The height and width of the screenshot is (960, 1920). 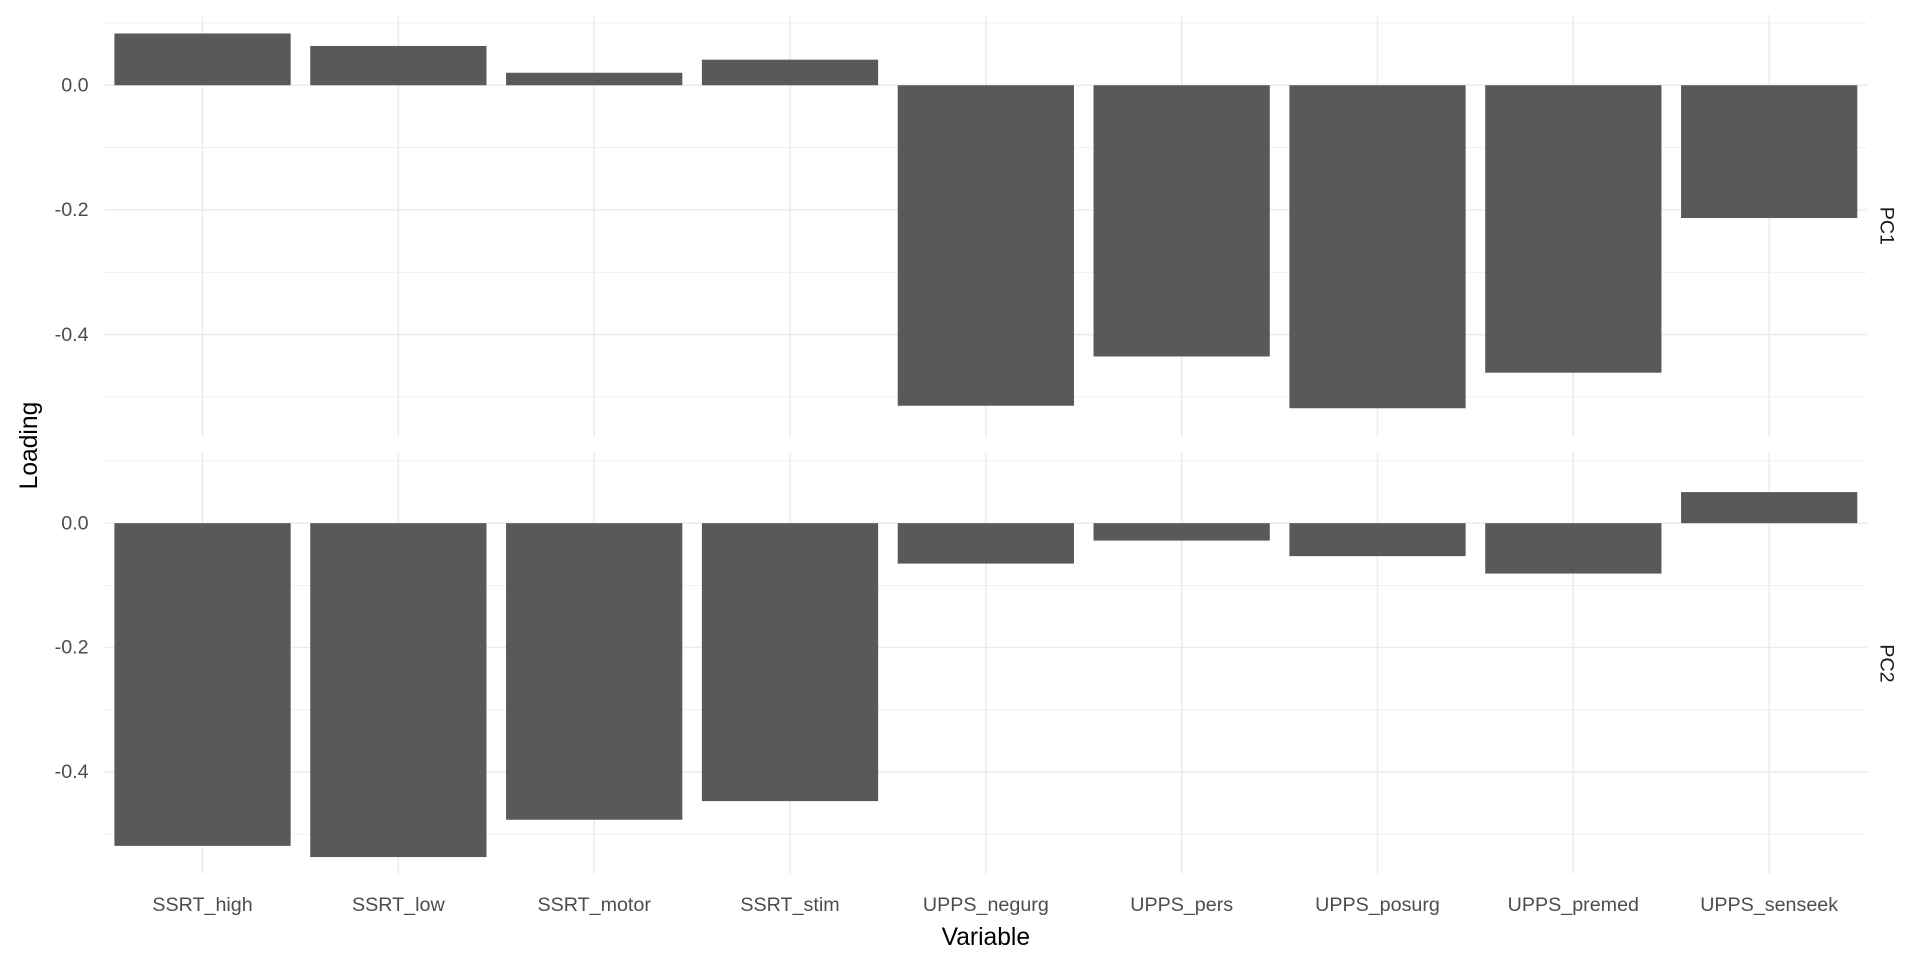 I want to click on bar-PC1-UPPS_negurg, so click(x=985, y=245).